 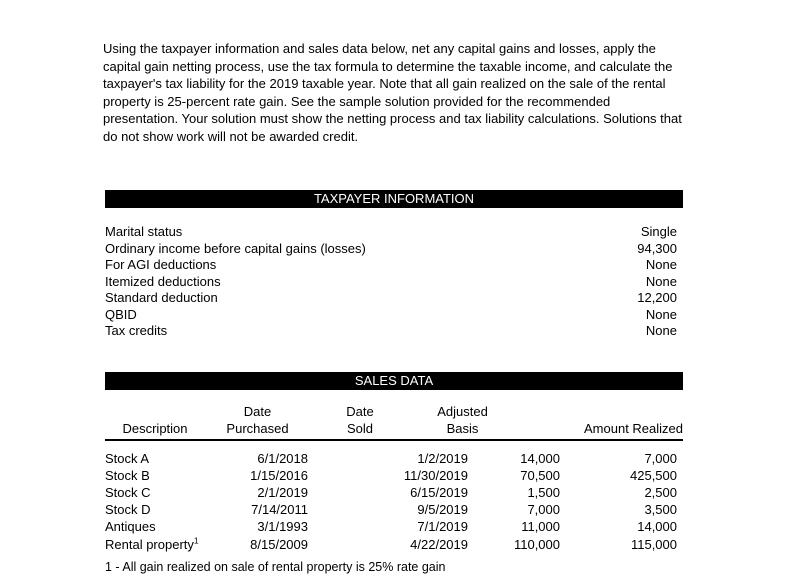 I want to click on info-label: Itemized deductions, so click(x=163, y=281).